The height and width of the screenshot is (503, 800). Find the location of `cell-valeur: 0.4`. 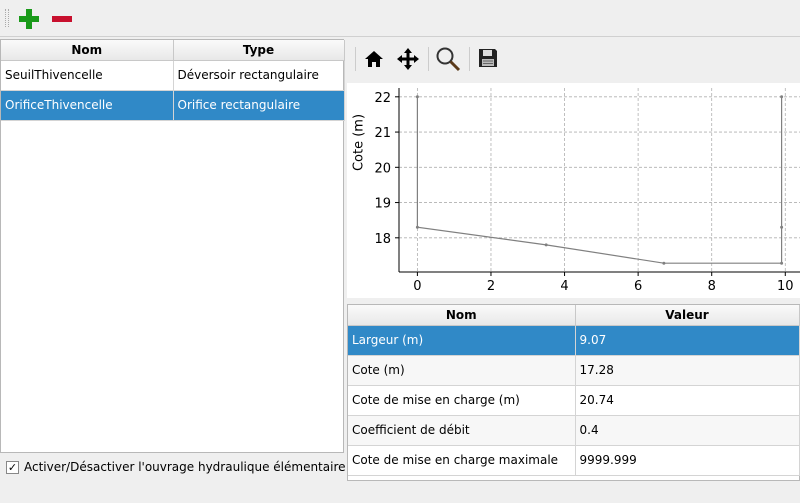

cell-valeur: 0.4 is located at coordinates (687, 430).